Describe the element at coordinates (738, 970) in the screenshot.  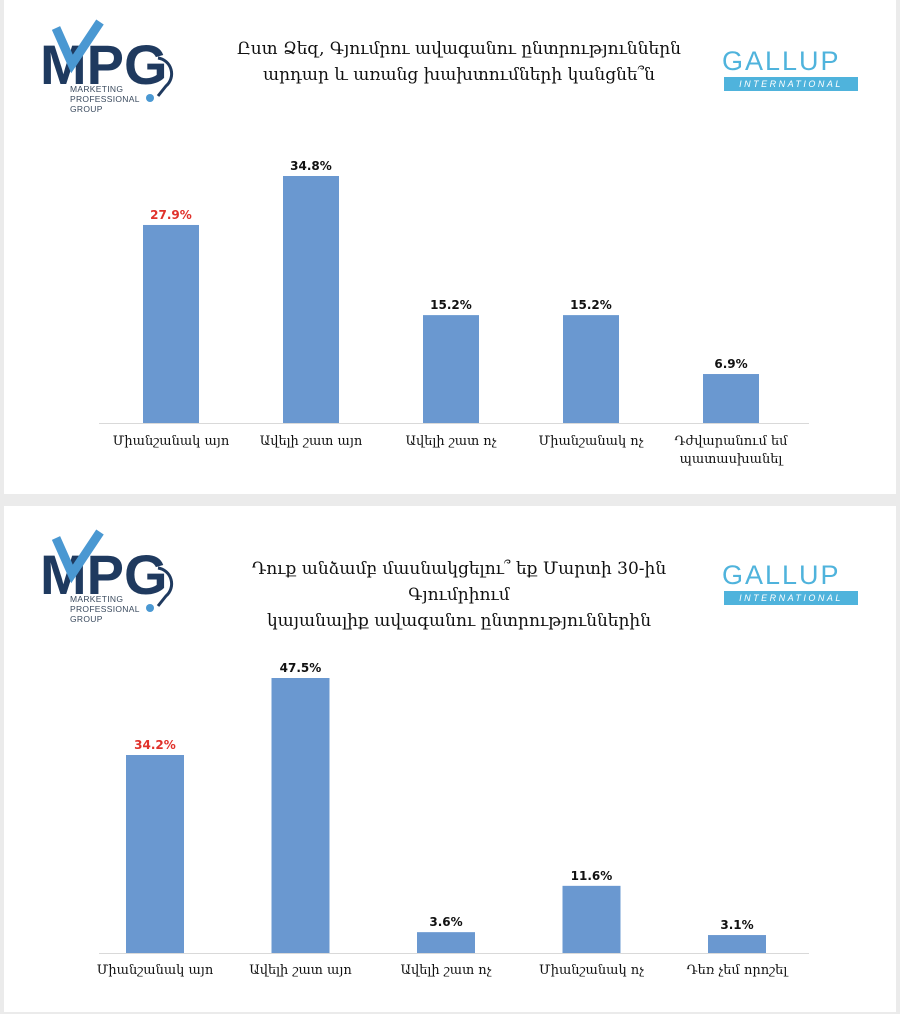
I see `category-tick-label: Դեռ չեմ որոշել` at that location.